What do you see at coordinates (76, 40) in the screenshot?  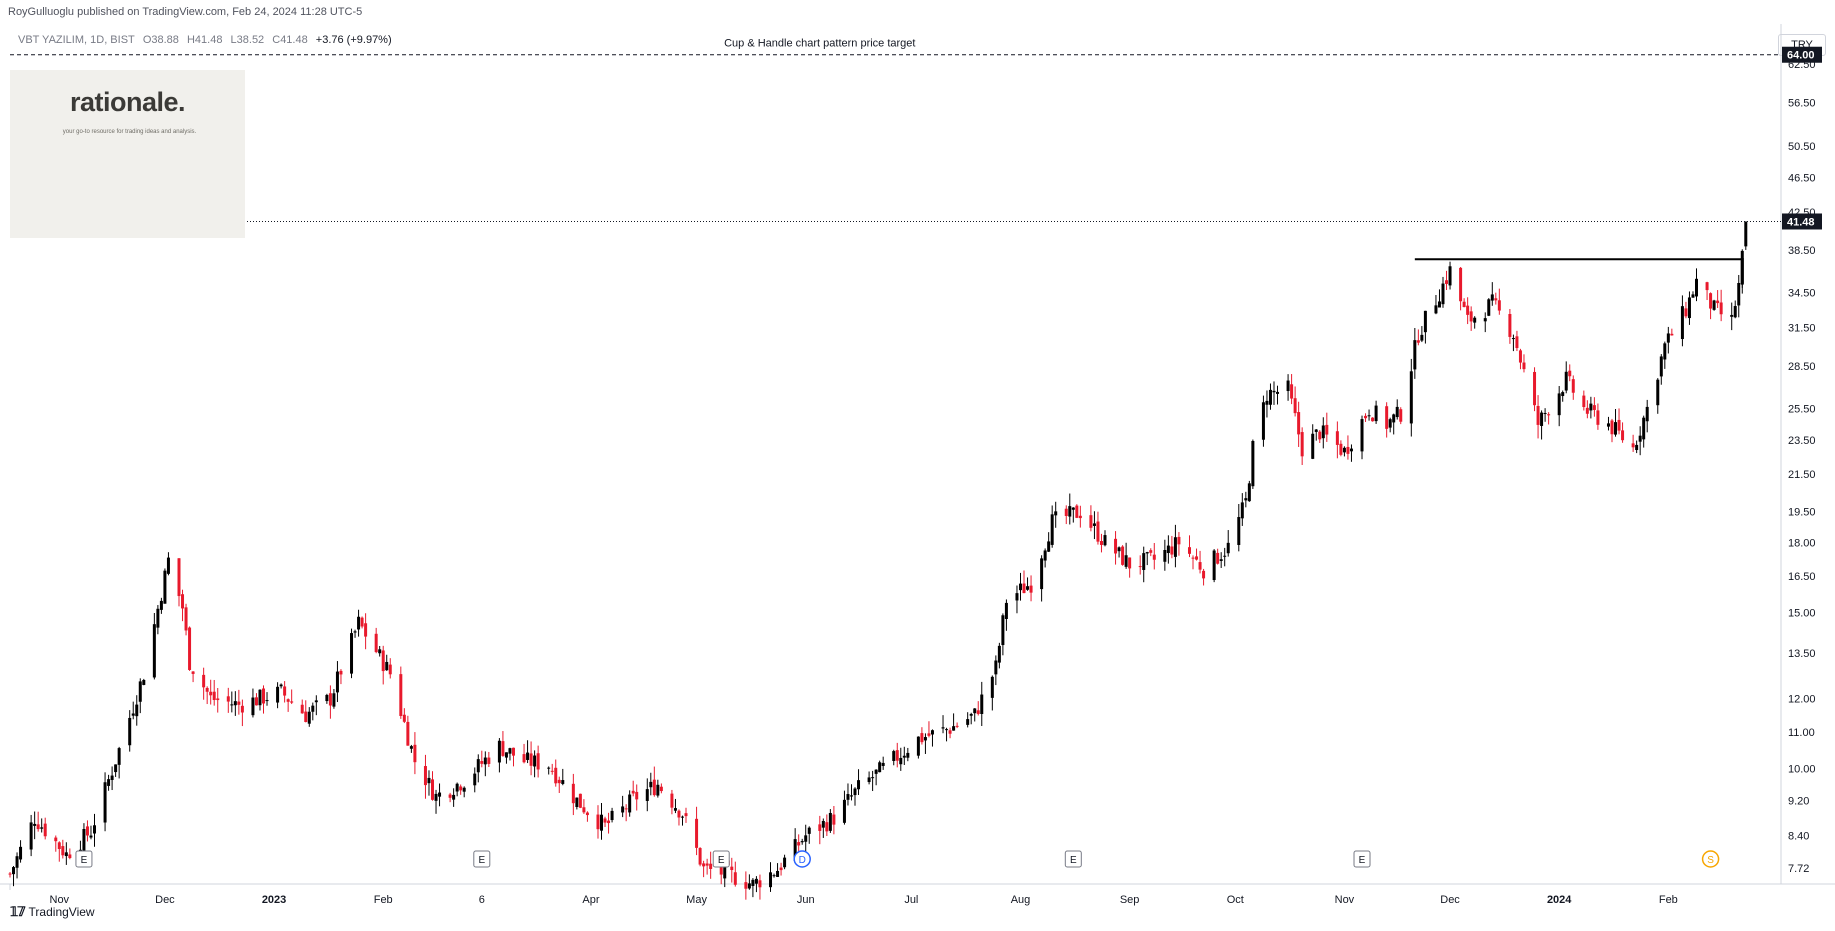 I see `symbol-title: VBT YAZILIM, 1D, BIST` at bounding box center [76, 40].